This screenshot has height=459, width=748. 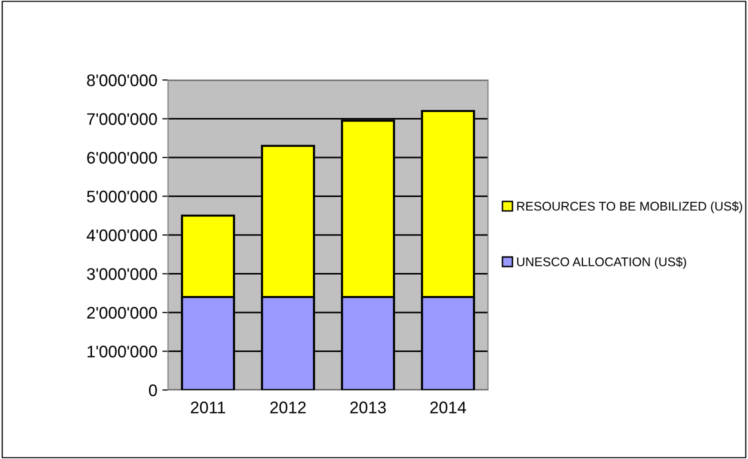 I want to click on y-tick-label: 0, so click(x=152, y=390).